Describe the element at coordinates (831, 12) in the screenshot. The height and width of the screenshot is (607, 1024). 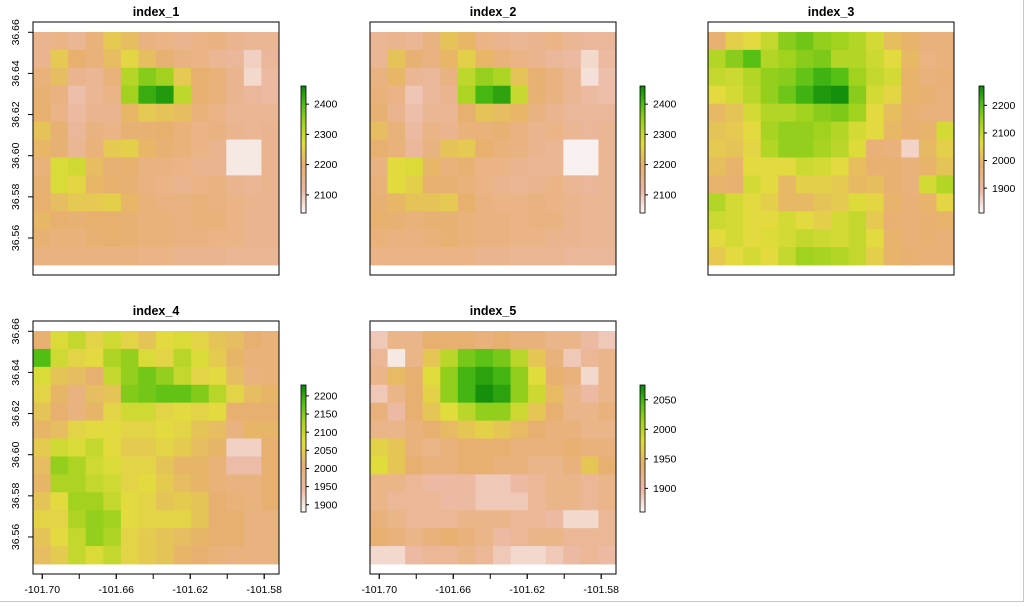
I see `panel-title: index_3` at that location.